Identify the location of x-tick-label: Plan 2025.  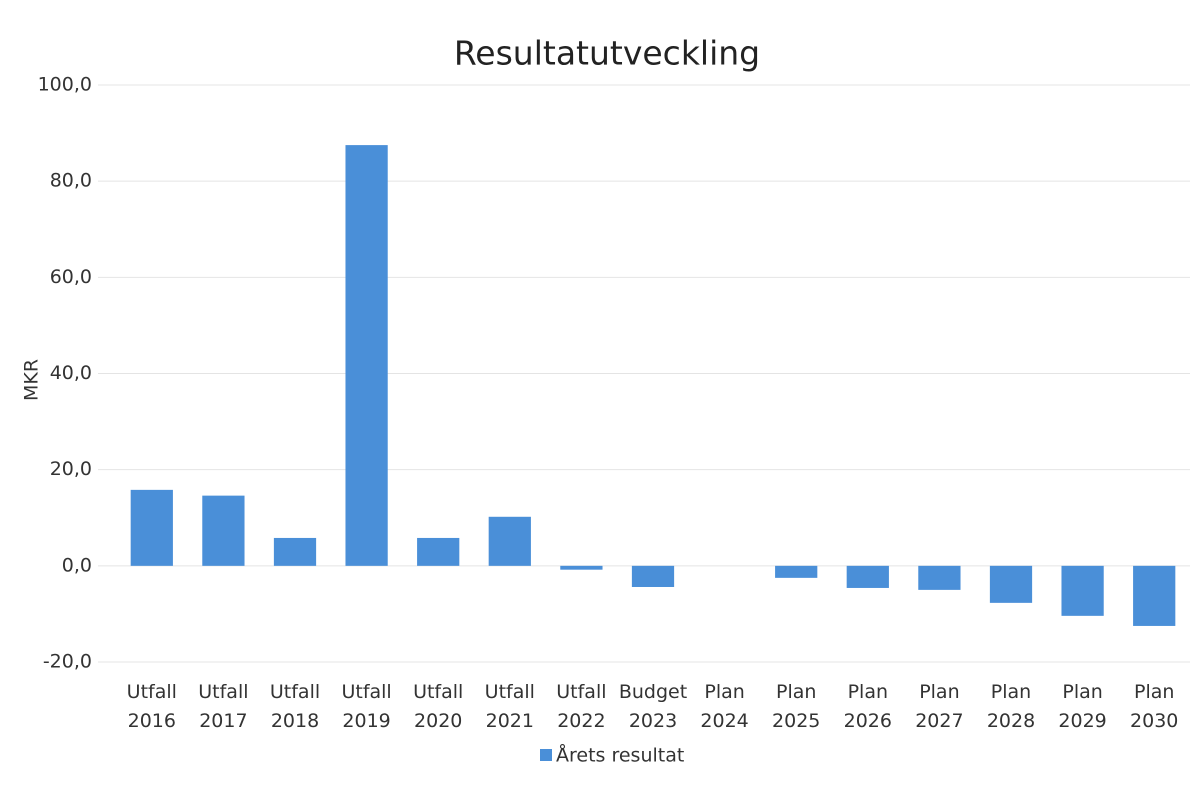
(796, 706).